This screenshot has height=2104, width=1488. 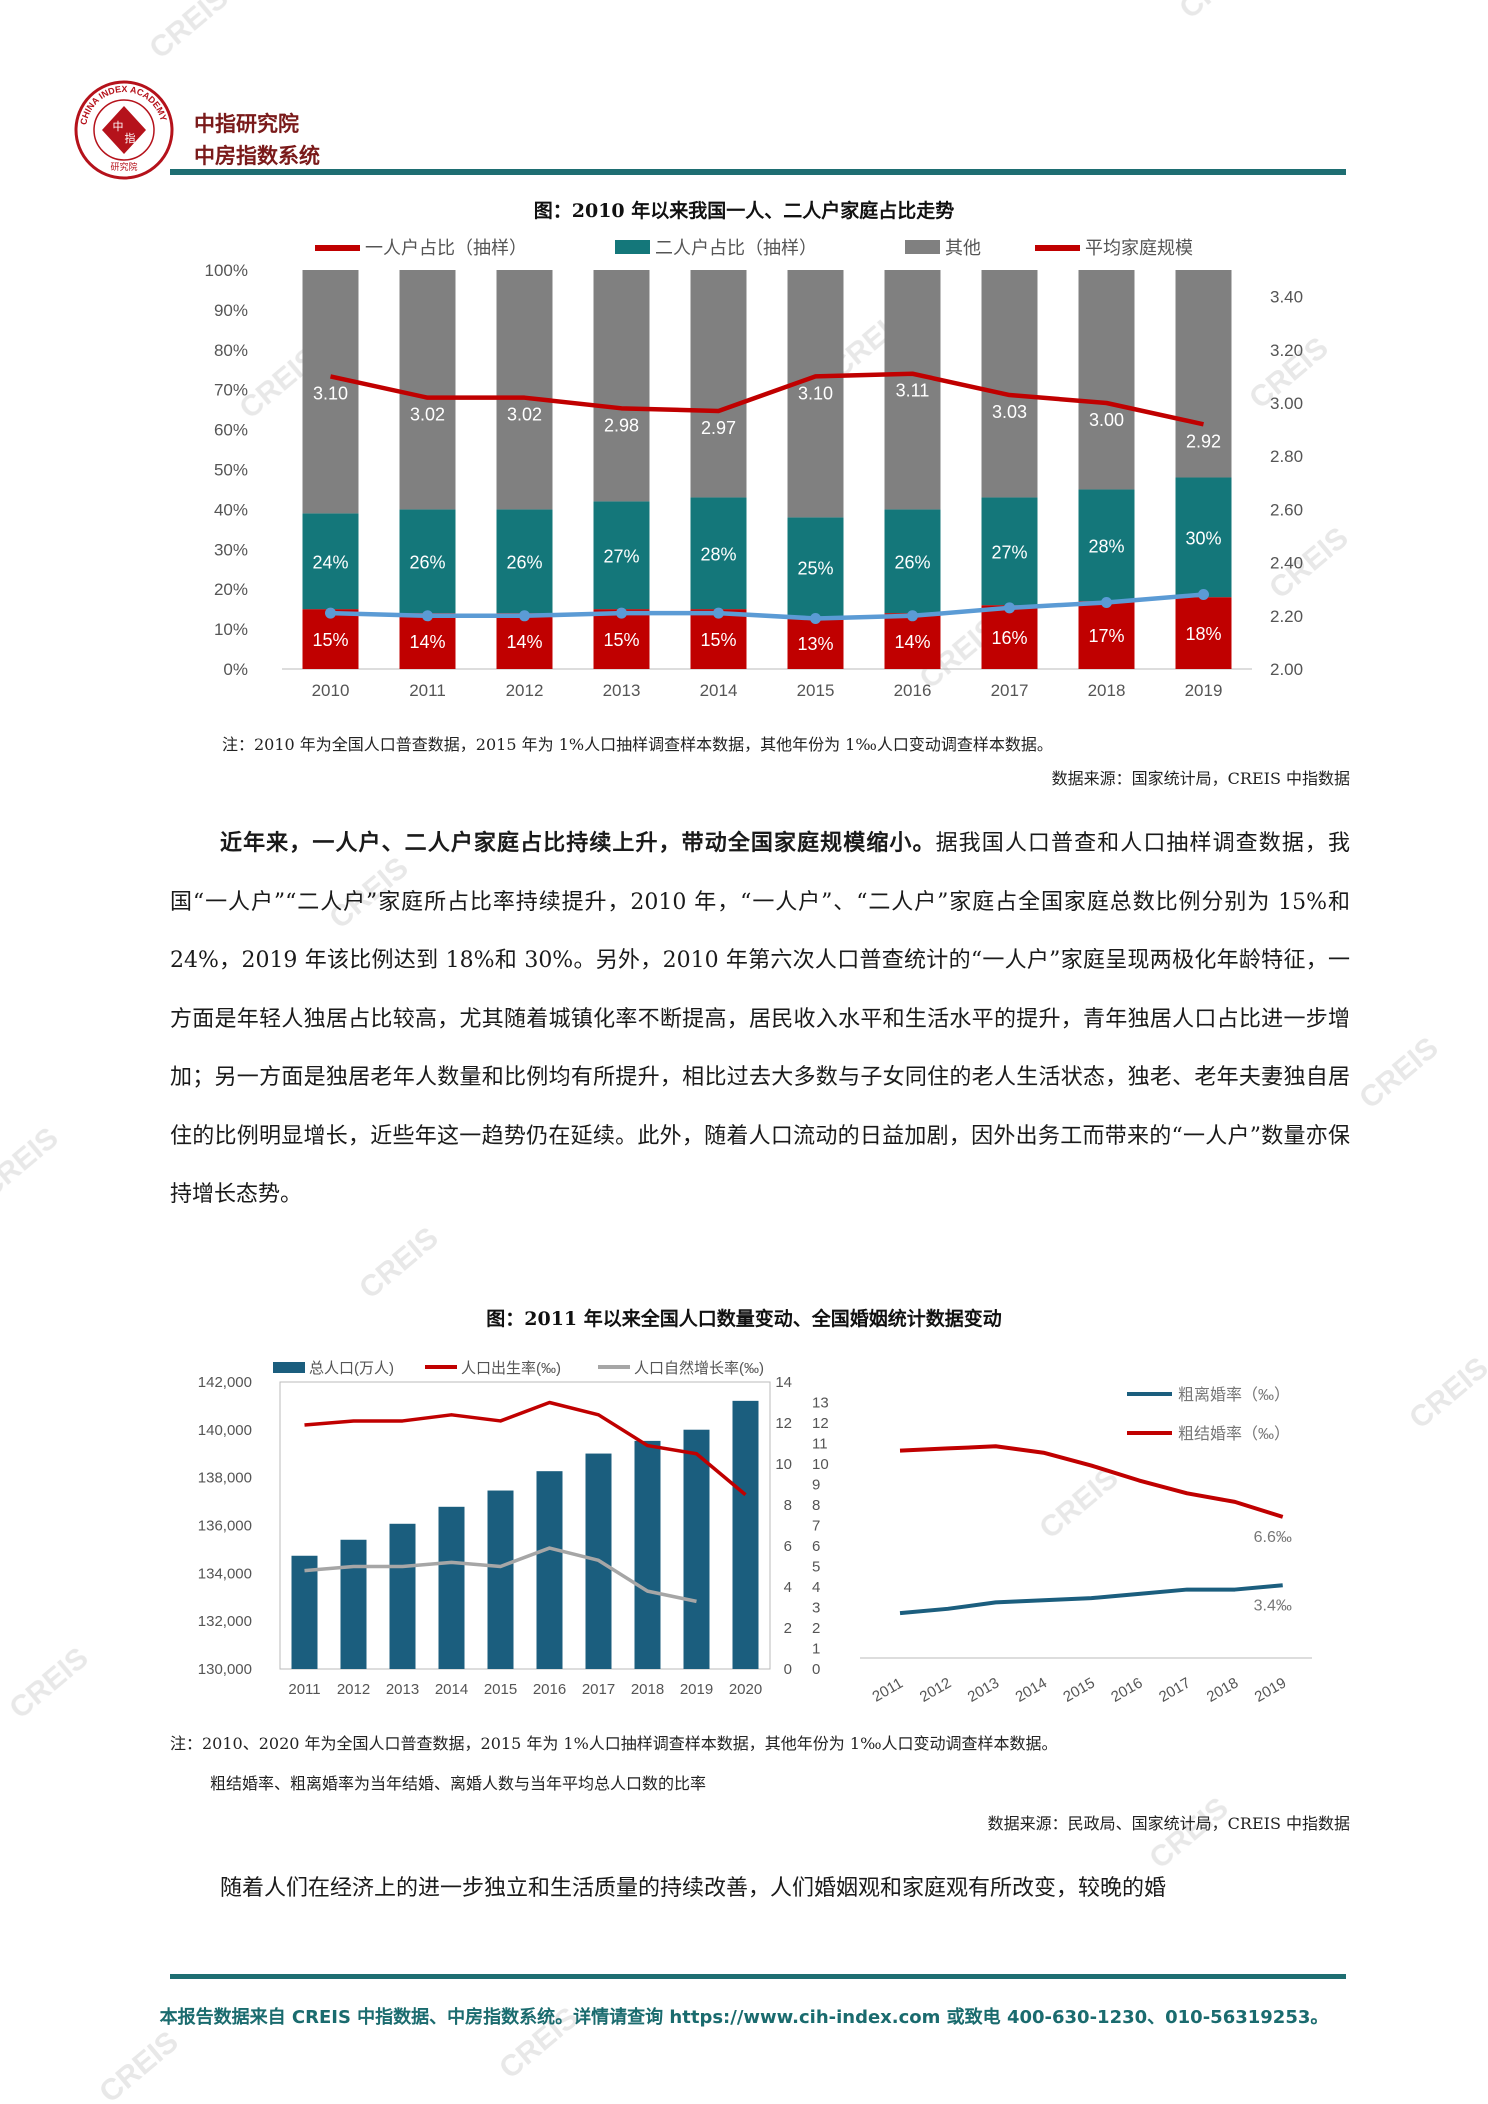 I want to click on y-tick-right: 3.40, so click(x=1286, y=297).